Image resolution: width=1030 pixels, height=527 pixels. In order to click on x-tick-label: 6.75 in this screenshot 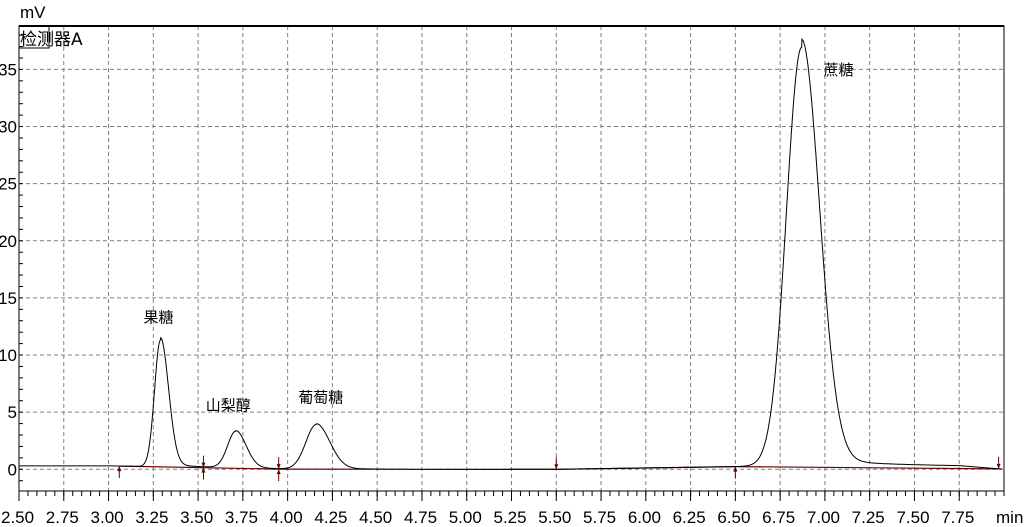, I will do `click(778, 517)`.